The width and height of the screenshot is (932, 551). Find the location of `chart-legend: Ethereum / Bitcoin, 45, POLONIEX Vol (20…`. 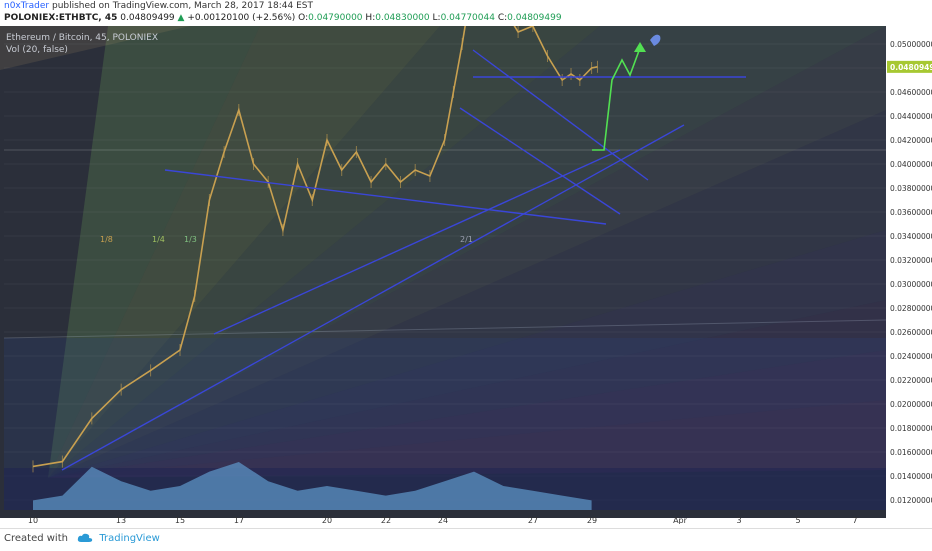

chart-legend: Ethereum / Bitcoin, 45, POLONIEX Vol (20… is located at coordinates (82, 44).